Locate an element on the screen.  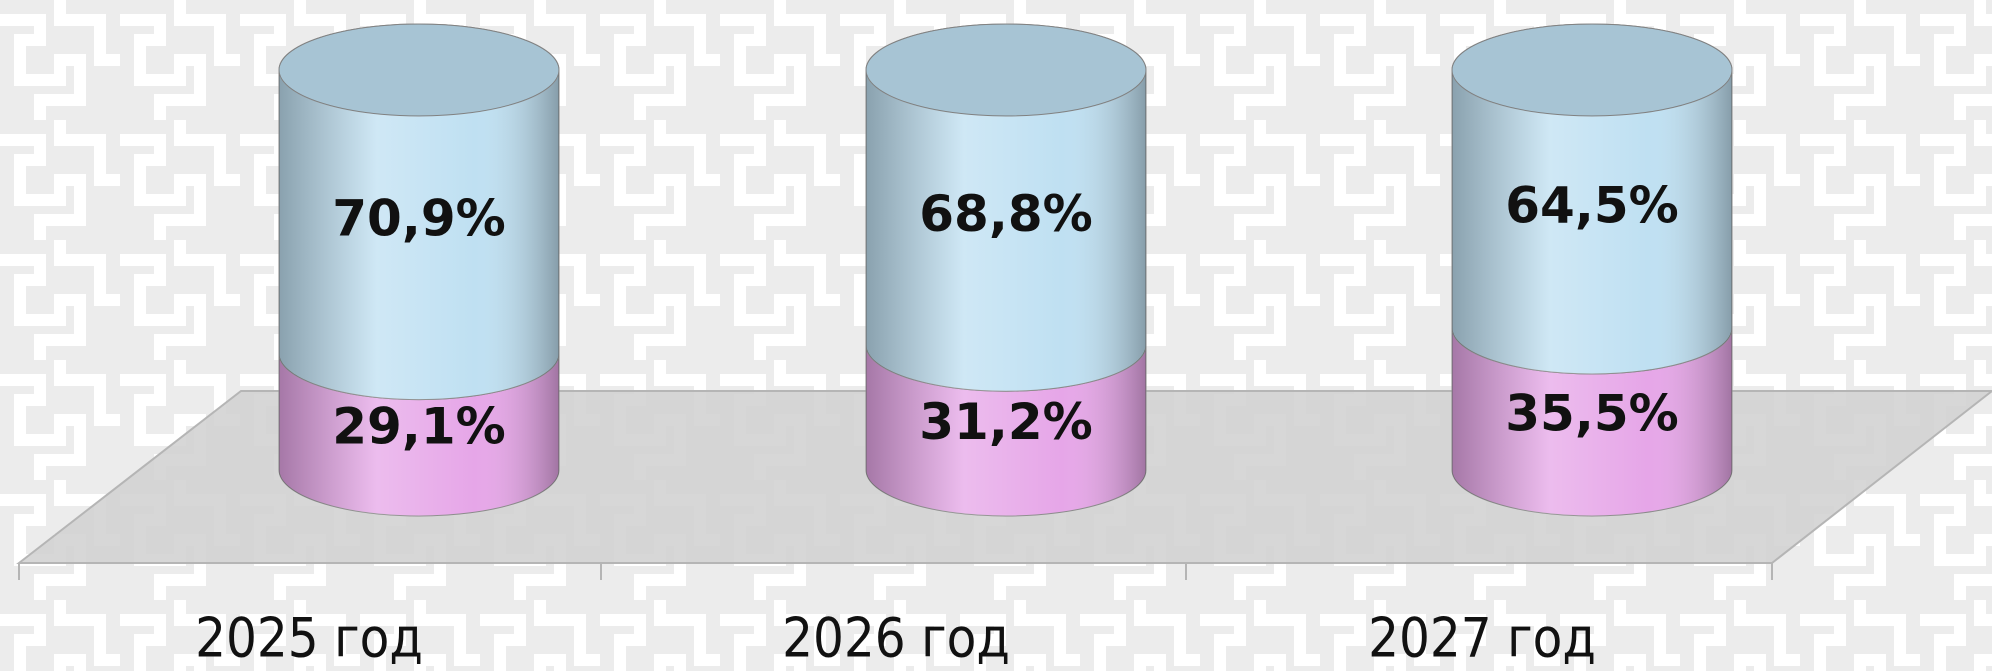
data-label: 31,2% is located at coordinates (1005, 422).